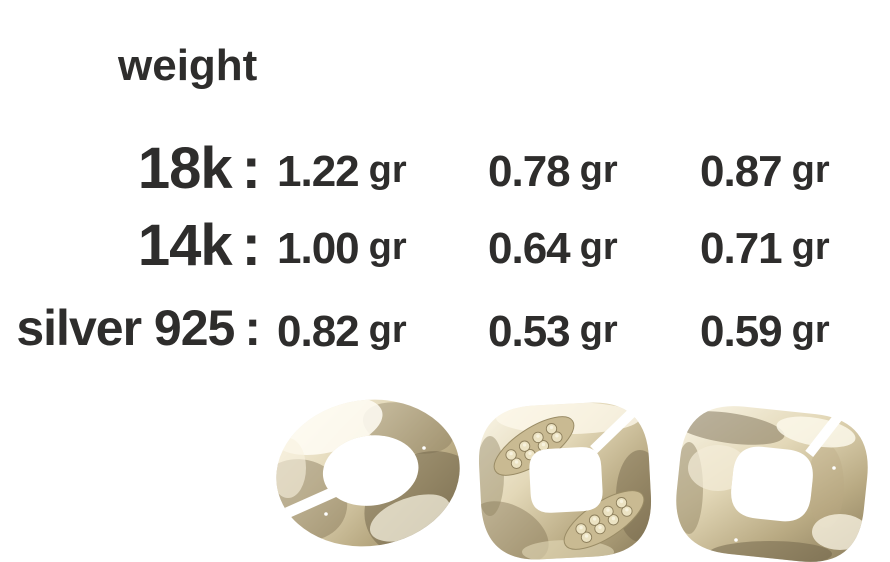  What do you see at coordinates (130, 169) in the screenshot?
I see `row-label-18k: 18k:` at bounding box center [130, 169].